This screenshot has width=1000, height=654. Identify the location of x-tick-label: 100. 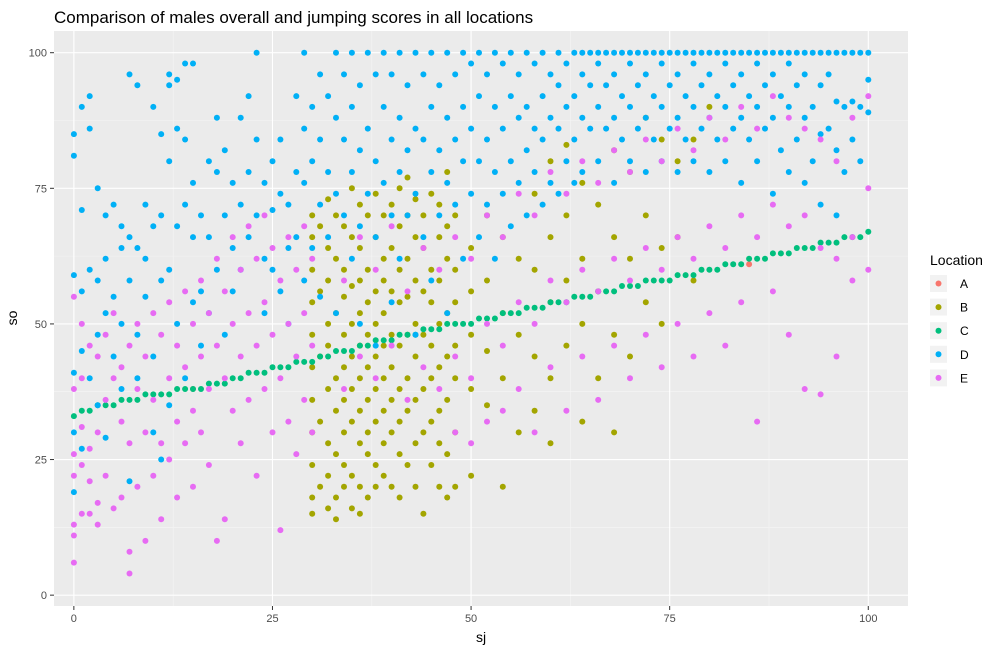
(868, 619).